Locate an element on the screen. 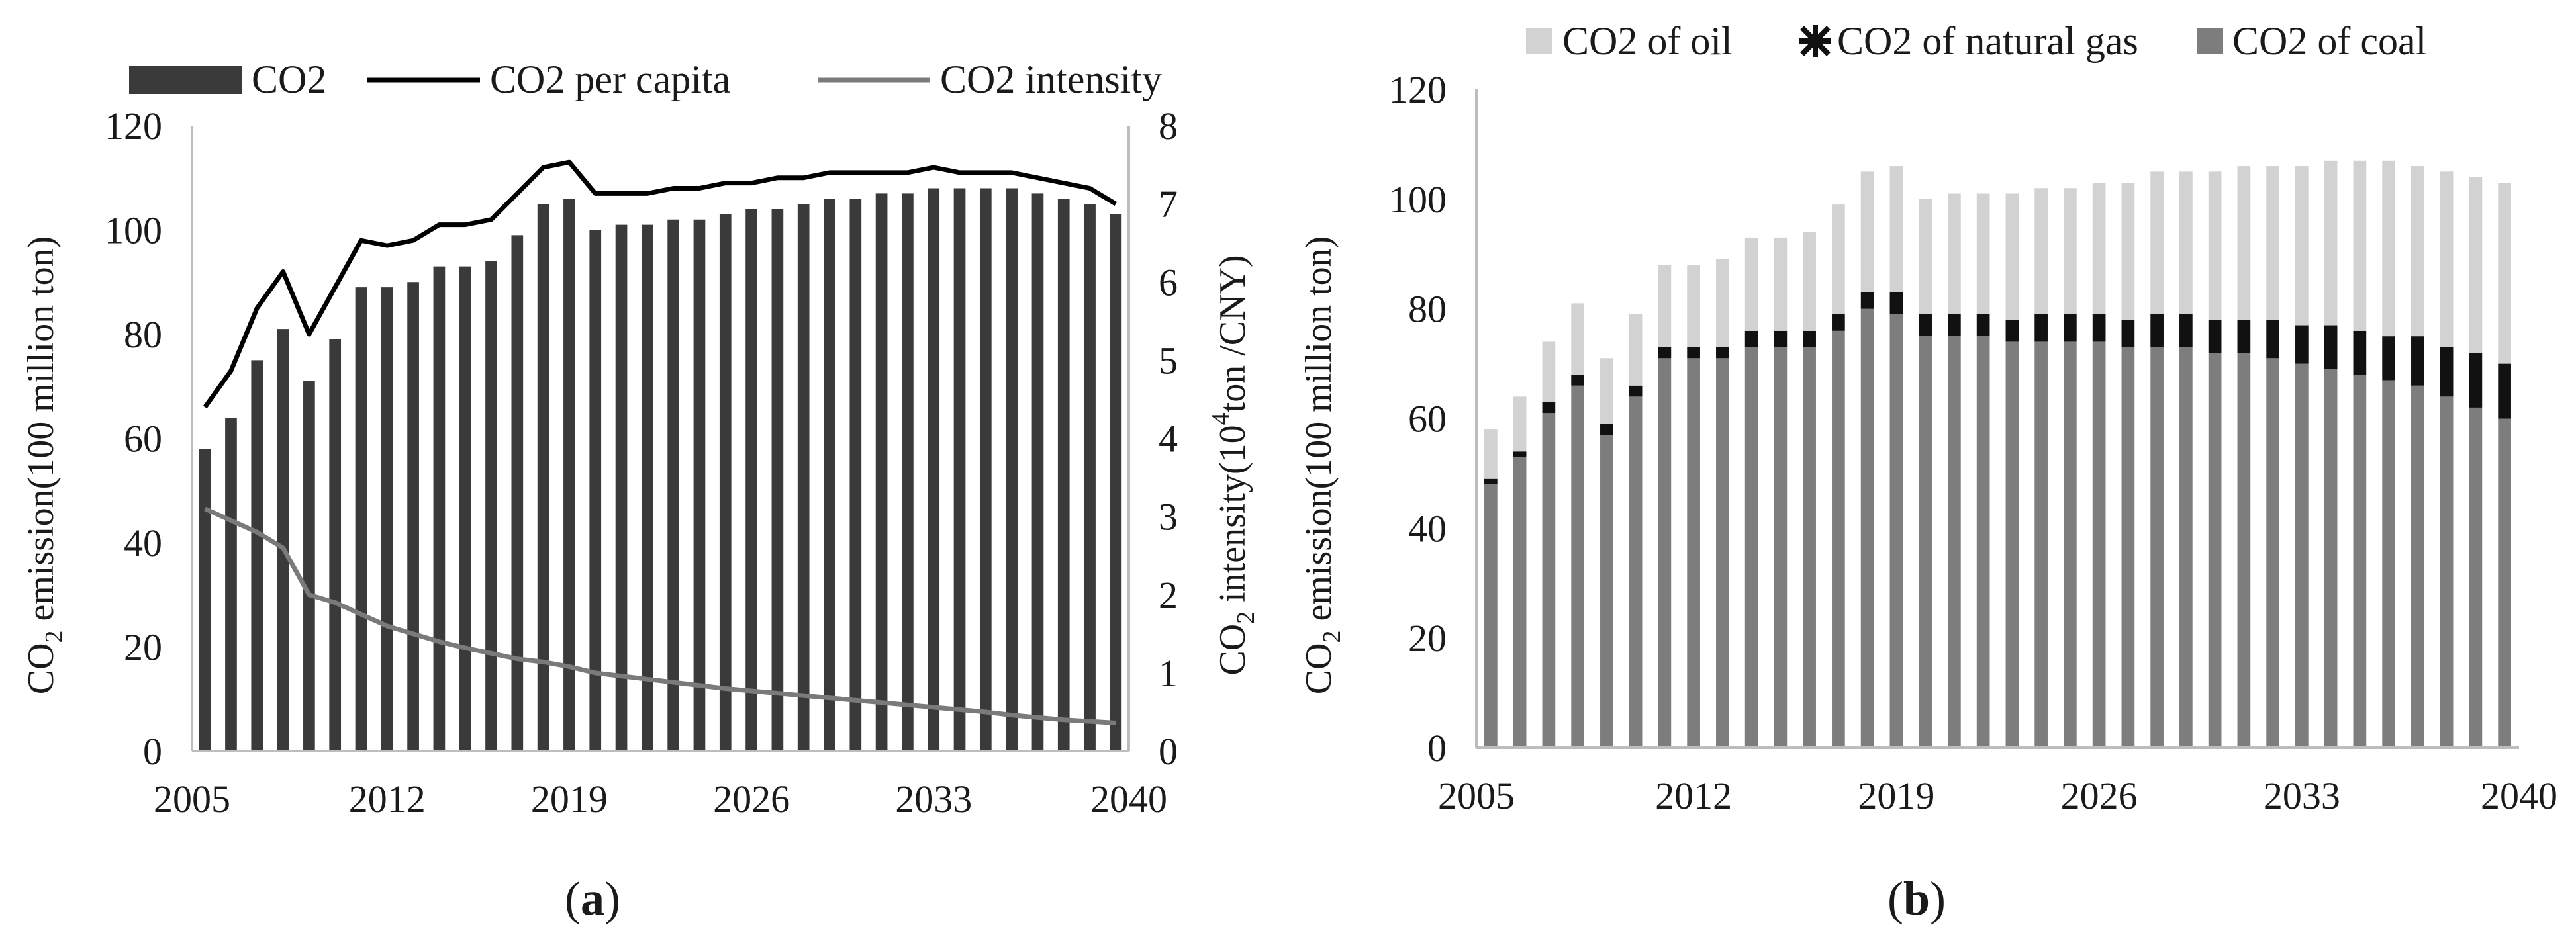 The width and height of the screenshot is (2576, 941). x-tick-a: 2005 is located at coordinates (192, 799).